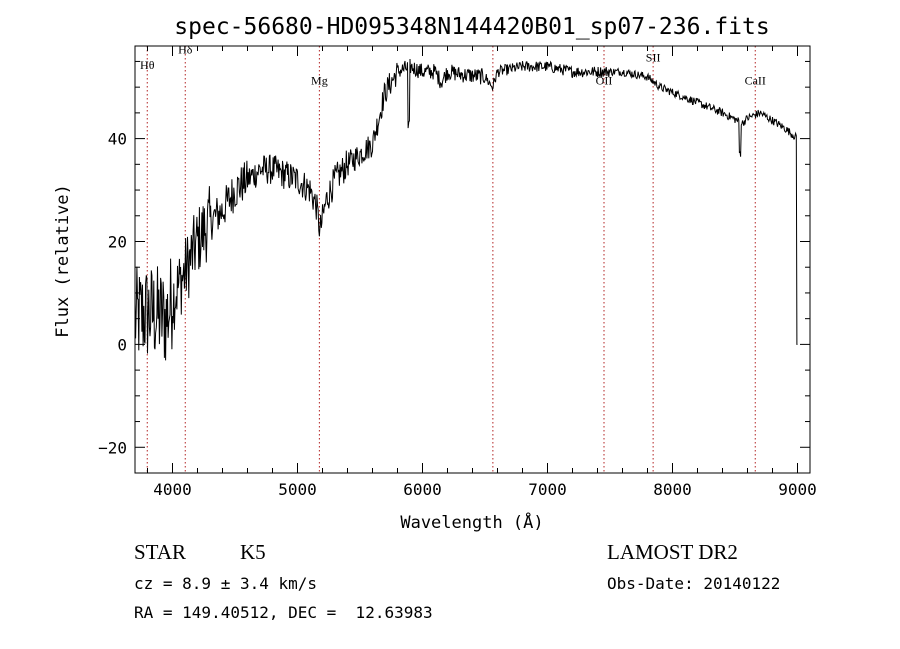  I want to click on x-axis-label: Wavelength (Å), so click(471, 522).